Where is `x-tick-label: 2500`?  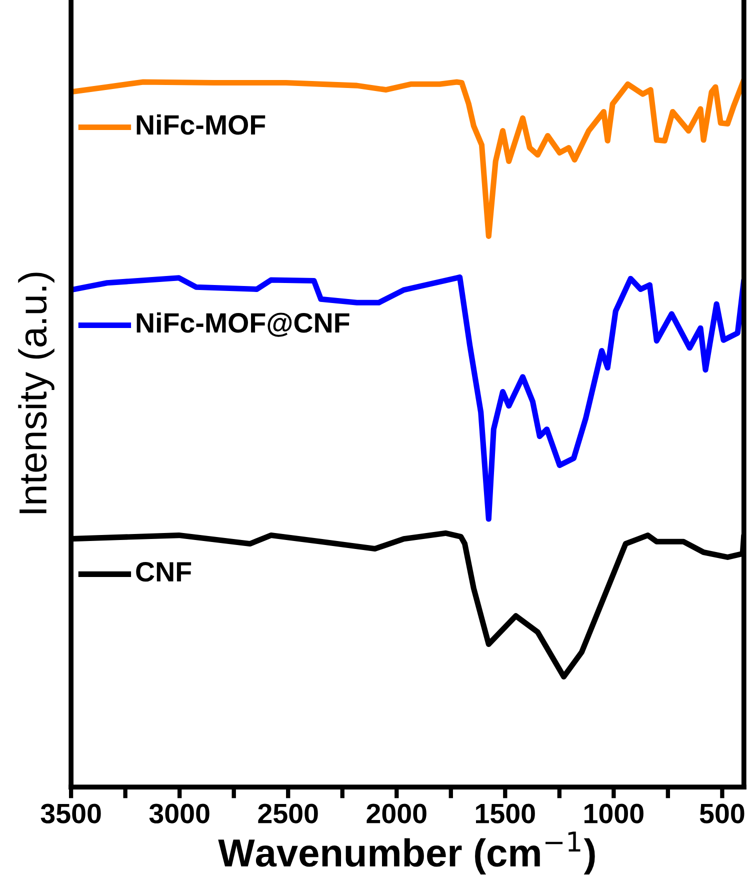 x-tick-label: 2500 is located at coordinates (288, 814).